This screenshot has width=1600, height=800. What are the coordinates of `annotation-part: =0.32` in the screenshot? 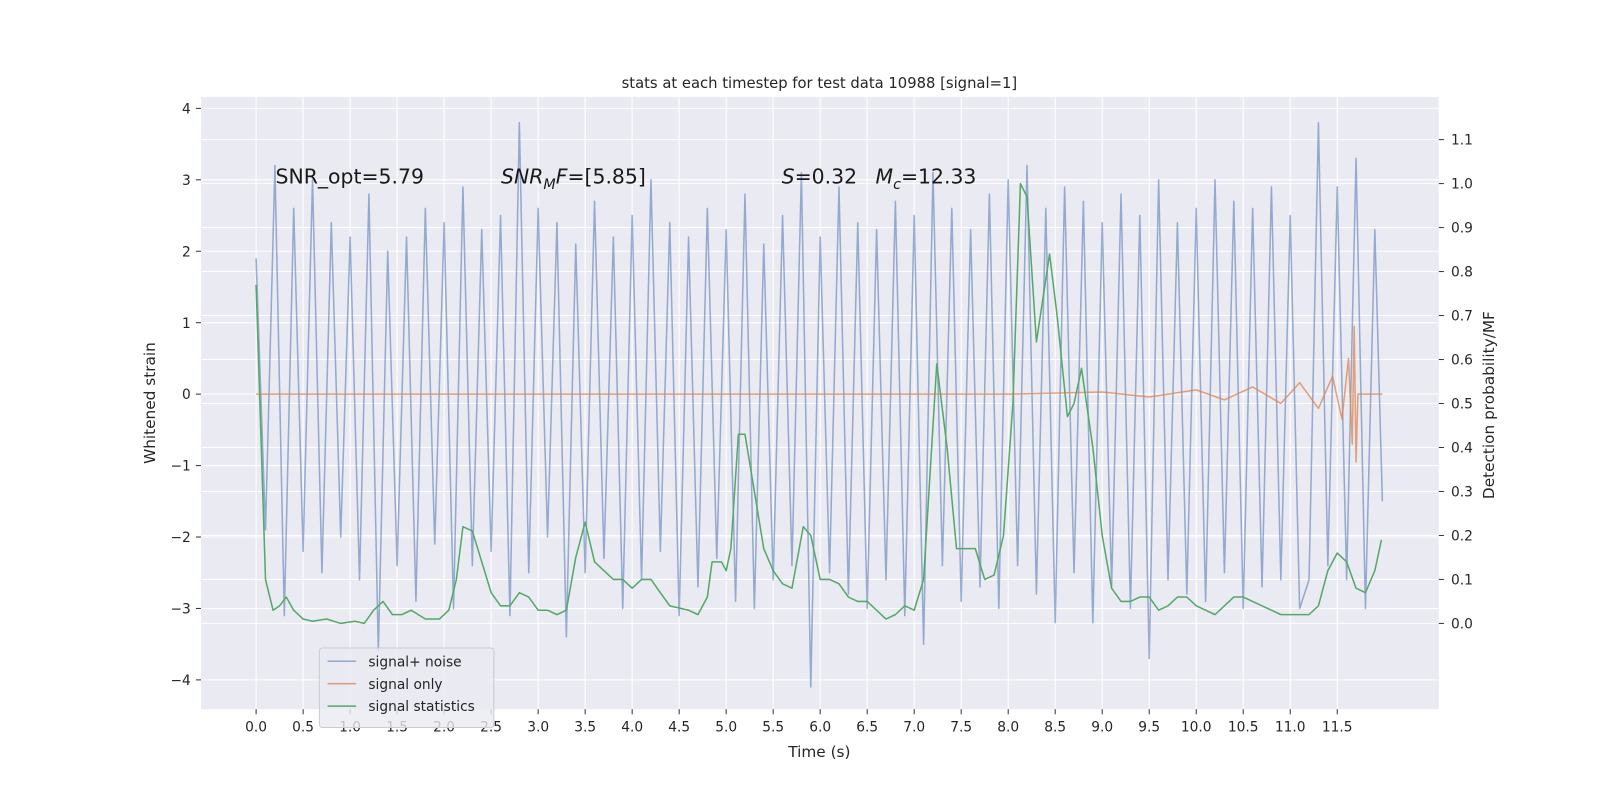 It's located at (826, 177).